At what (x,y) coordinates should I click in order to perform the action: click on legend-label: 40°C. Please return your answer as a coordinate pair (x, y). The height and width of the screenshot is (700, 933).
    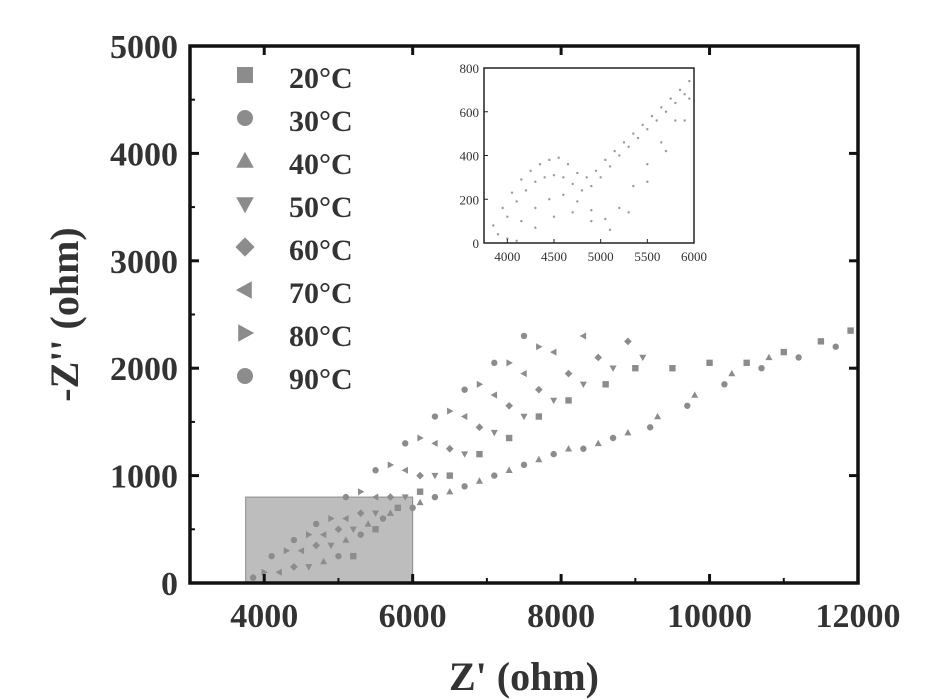
    Looking at the image, I should click on (321, 164).